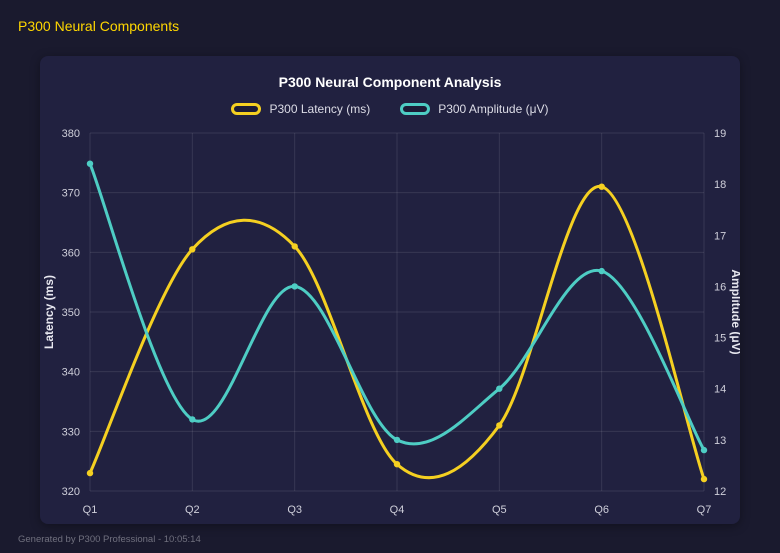 The width and height of the screenshot is (780, 553). I want to click on right-axis-tick-label: 13, so click(720, 441).